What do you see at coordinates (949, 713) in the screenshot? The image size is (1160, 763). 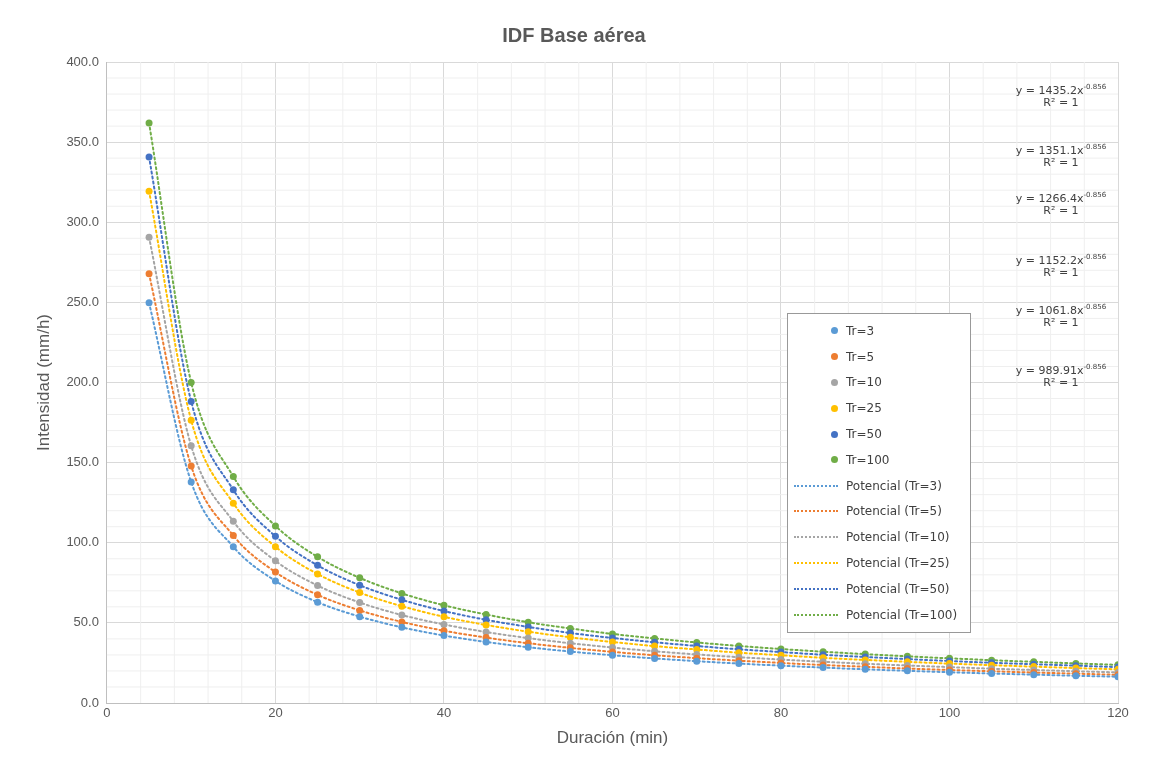 I see `x-tick-label: 100` at bounding box center [949, 713].